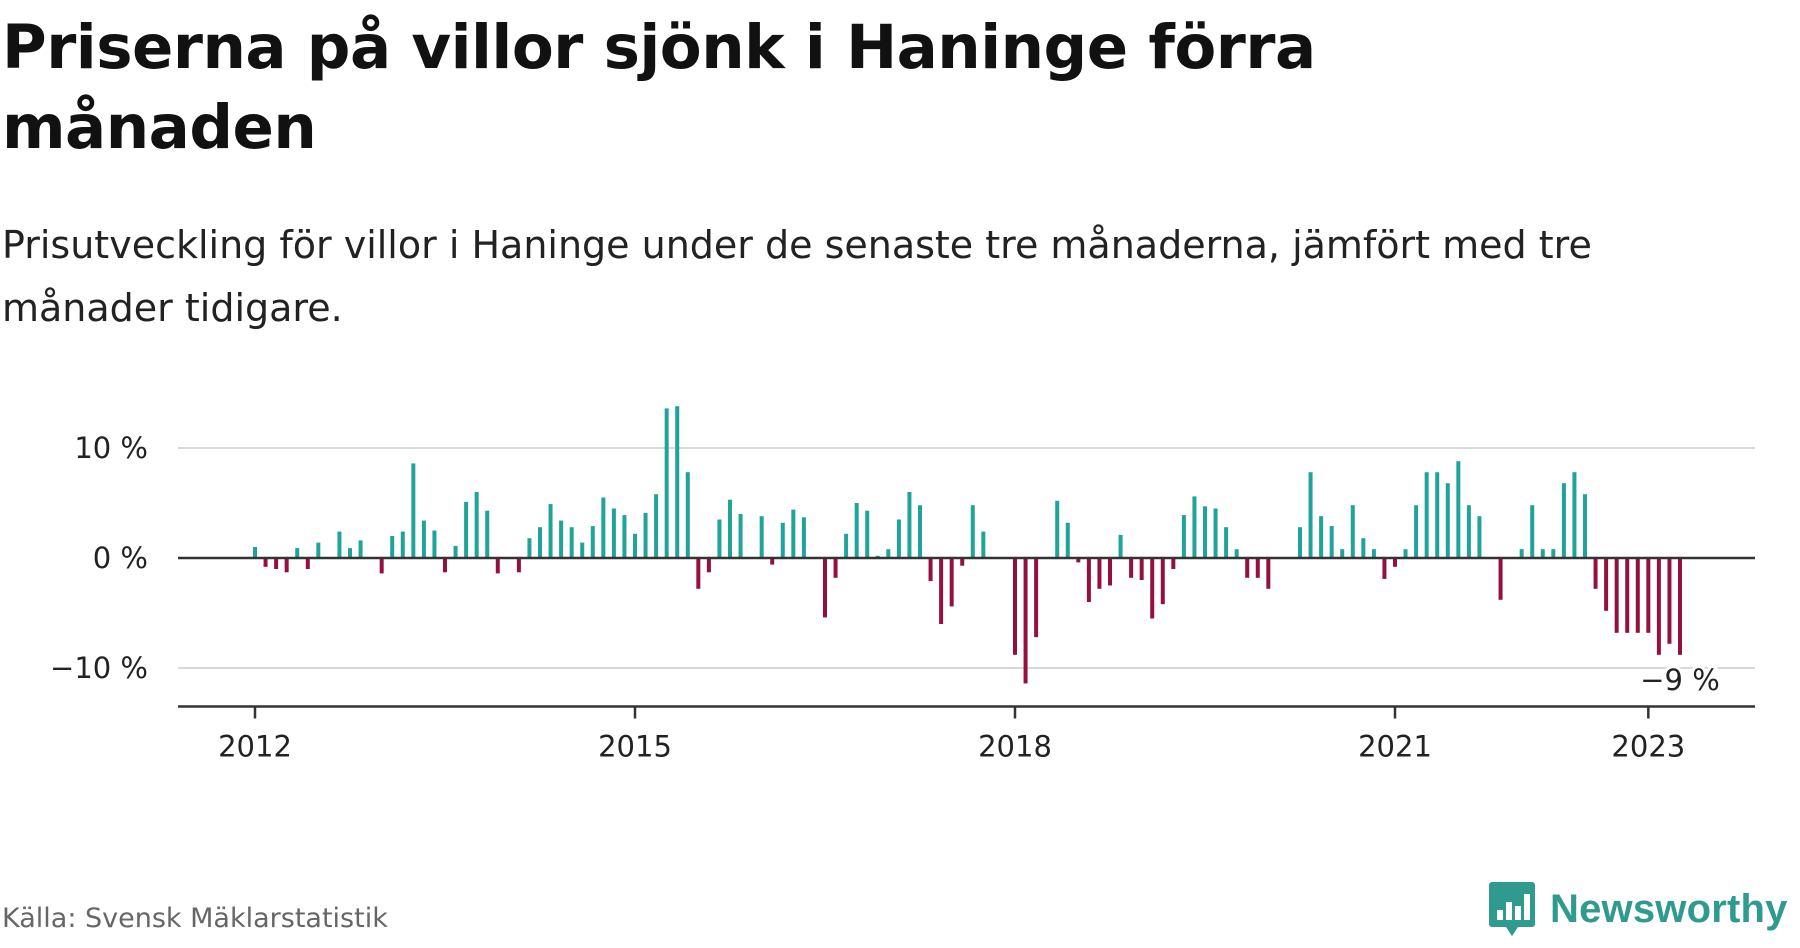 The image size is (1800, 948). Describe the element at coordinates (99, 668) in the screenshot. I see `y-tick-label: −10 %` at that location.